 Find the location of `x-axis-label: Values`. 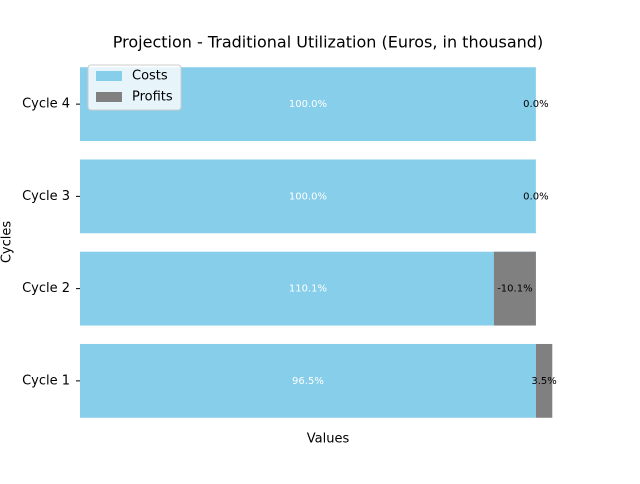

x-axis-label: Values is located at coordinates (328, 439).